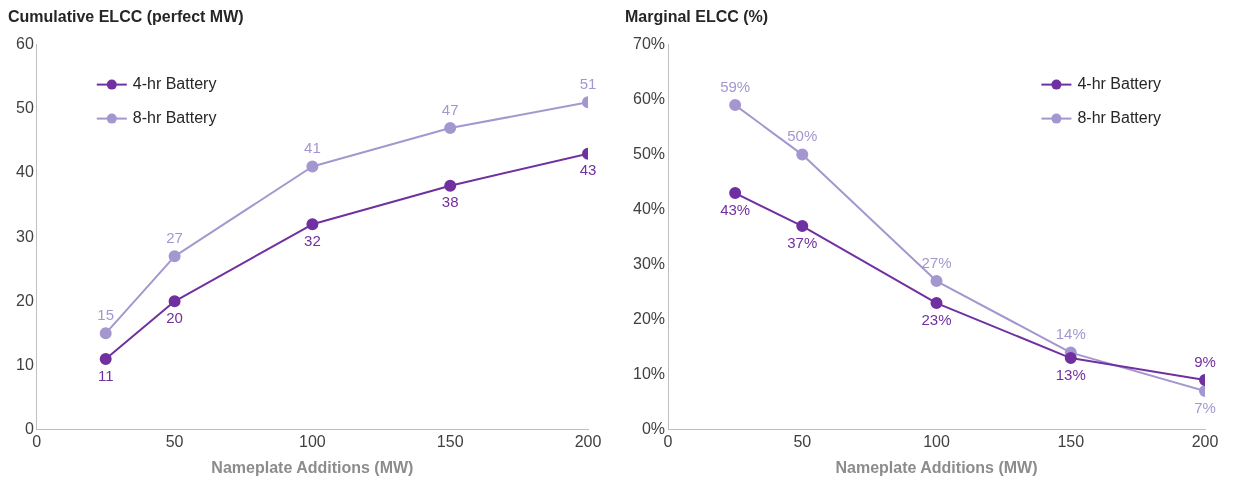 The image size is (1239, 493). Describe the element at coordinates (649, 99) in the screenshot. I see `y-tick-label: 60%` at that location.